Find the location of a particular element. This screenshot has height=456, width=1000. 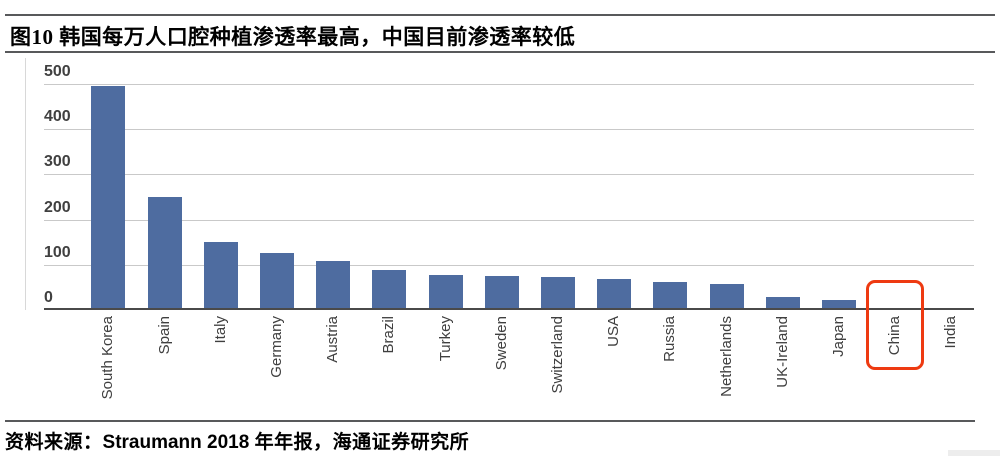

bar-netherlands is located at coordinates (727, 297).